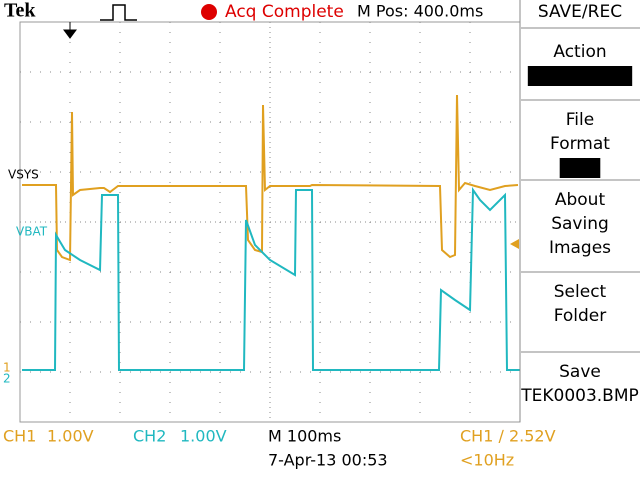  I want to click on position: M Pos: 400.0ms, so click(420, 11).